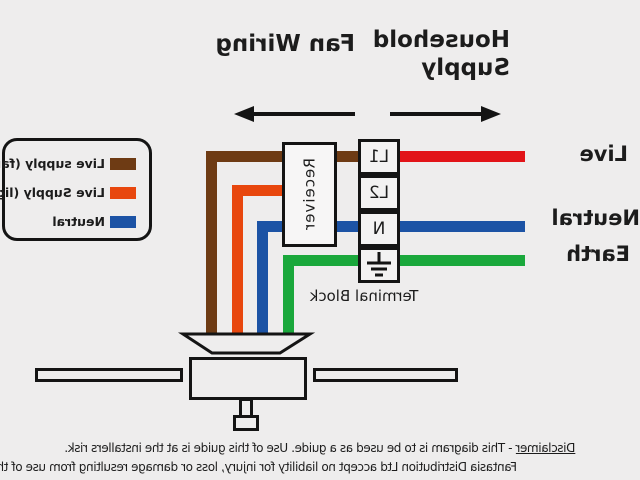  What do you see at coordinates (248, 378) in the screenshot?
I see `fan-motor-body` at bounding box center [248, 378].